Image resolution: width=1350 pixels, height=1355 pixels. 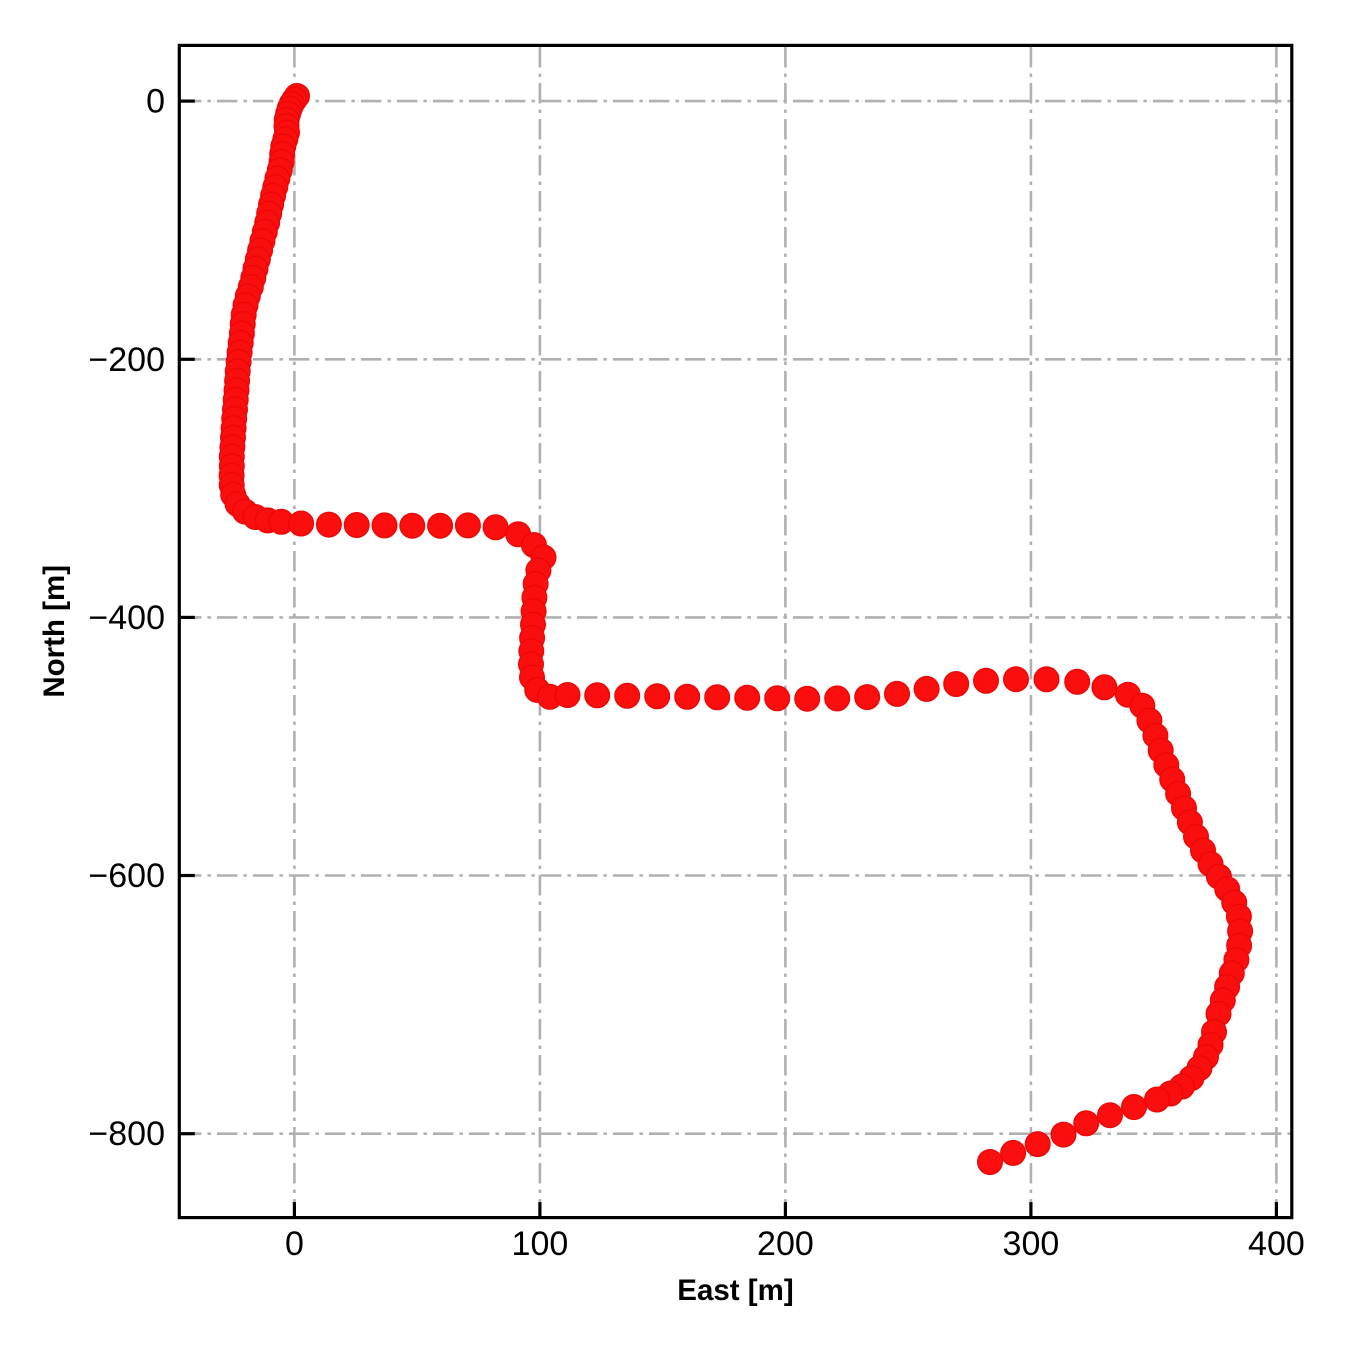 I want to click on svg-text: −800, so click(x=126, y=1134).